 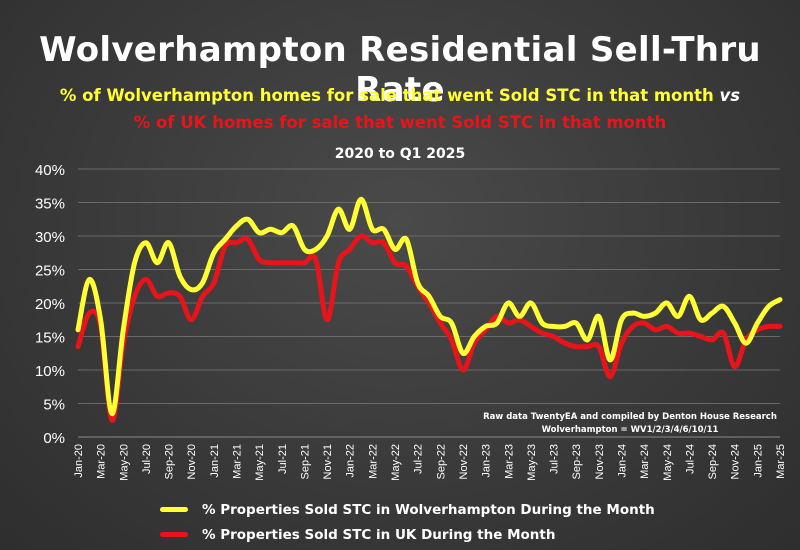 I want to click on x-tick-label: Sep-22, so click(x=441, y=461).